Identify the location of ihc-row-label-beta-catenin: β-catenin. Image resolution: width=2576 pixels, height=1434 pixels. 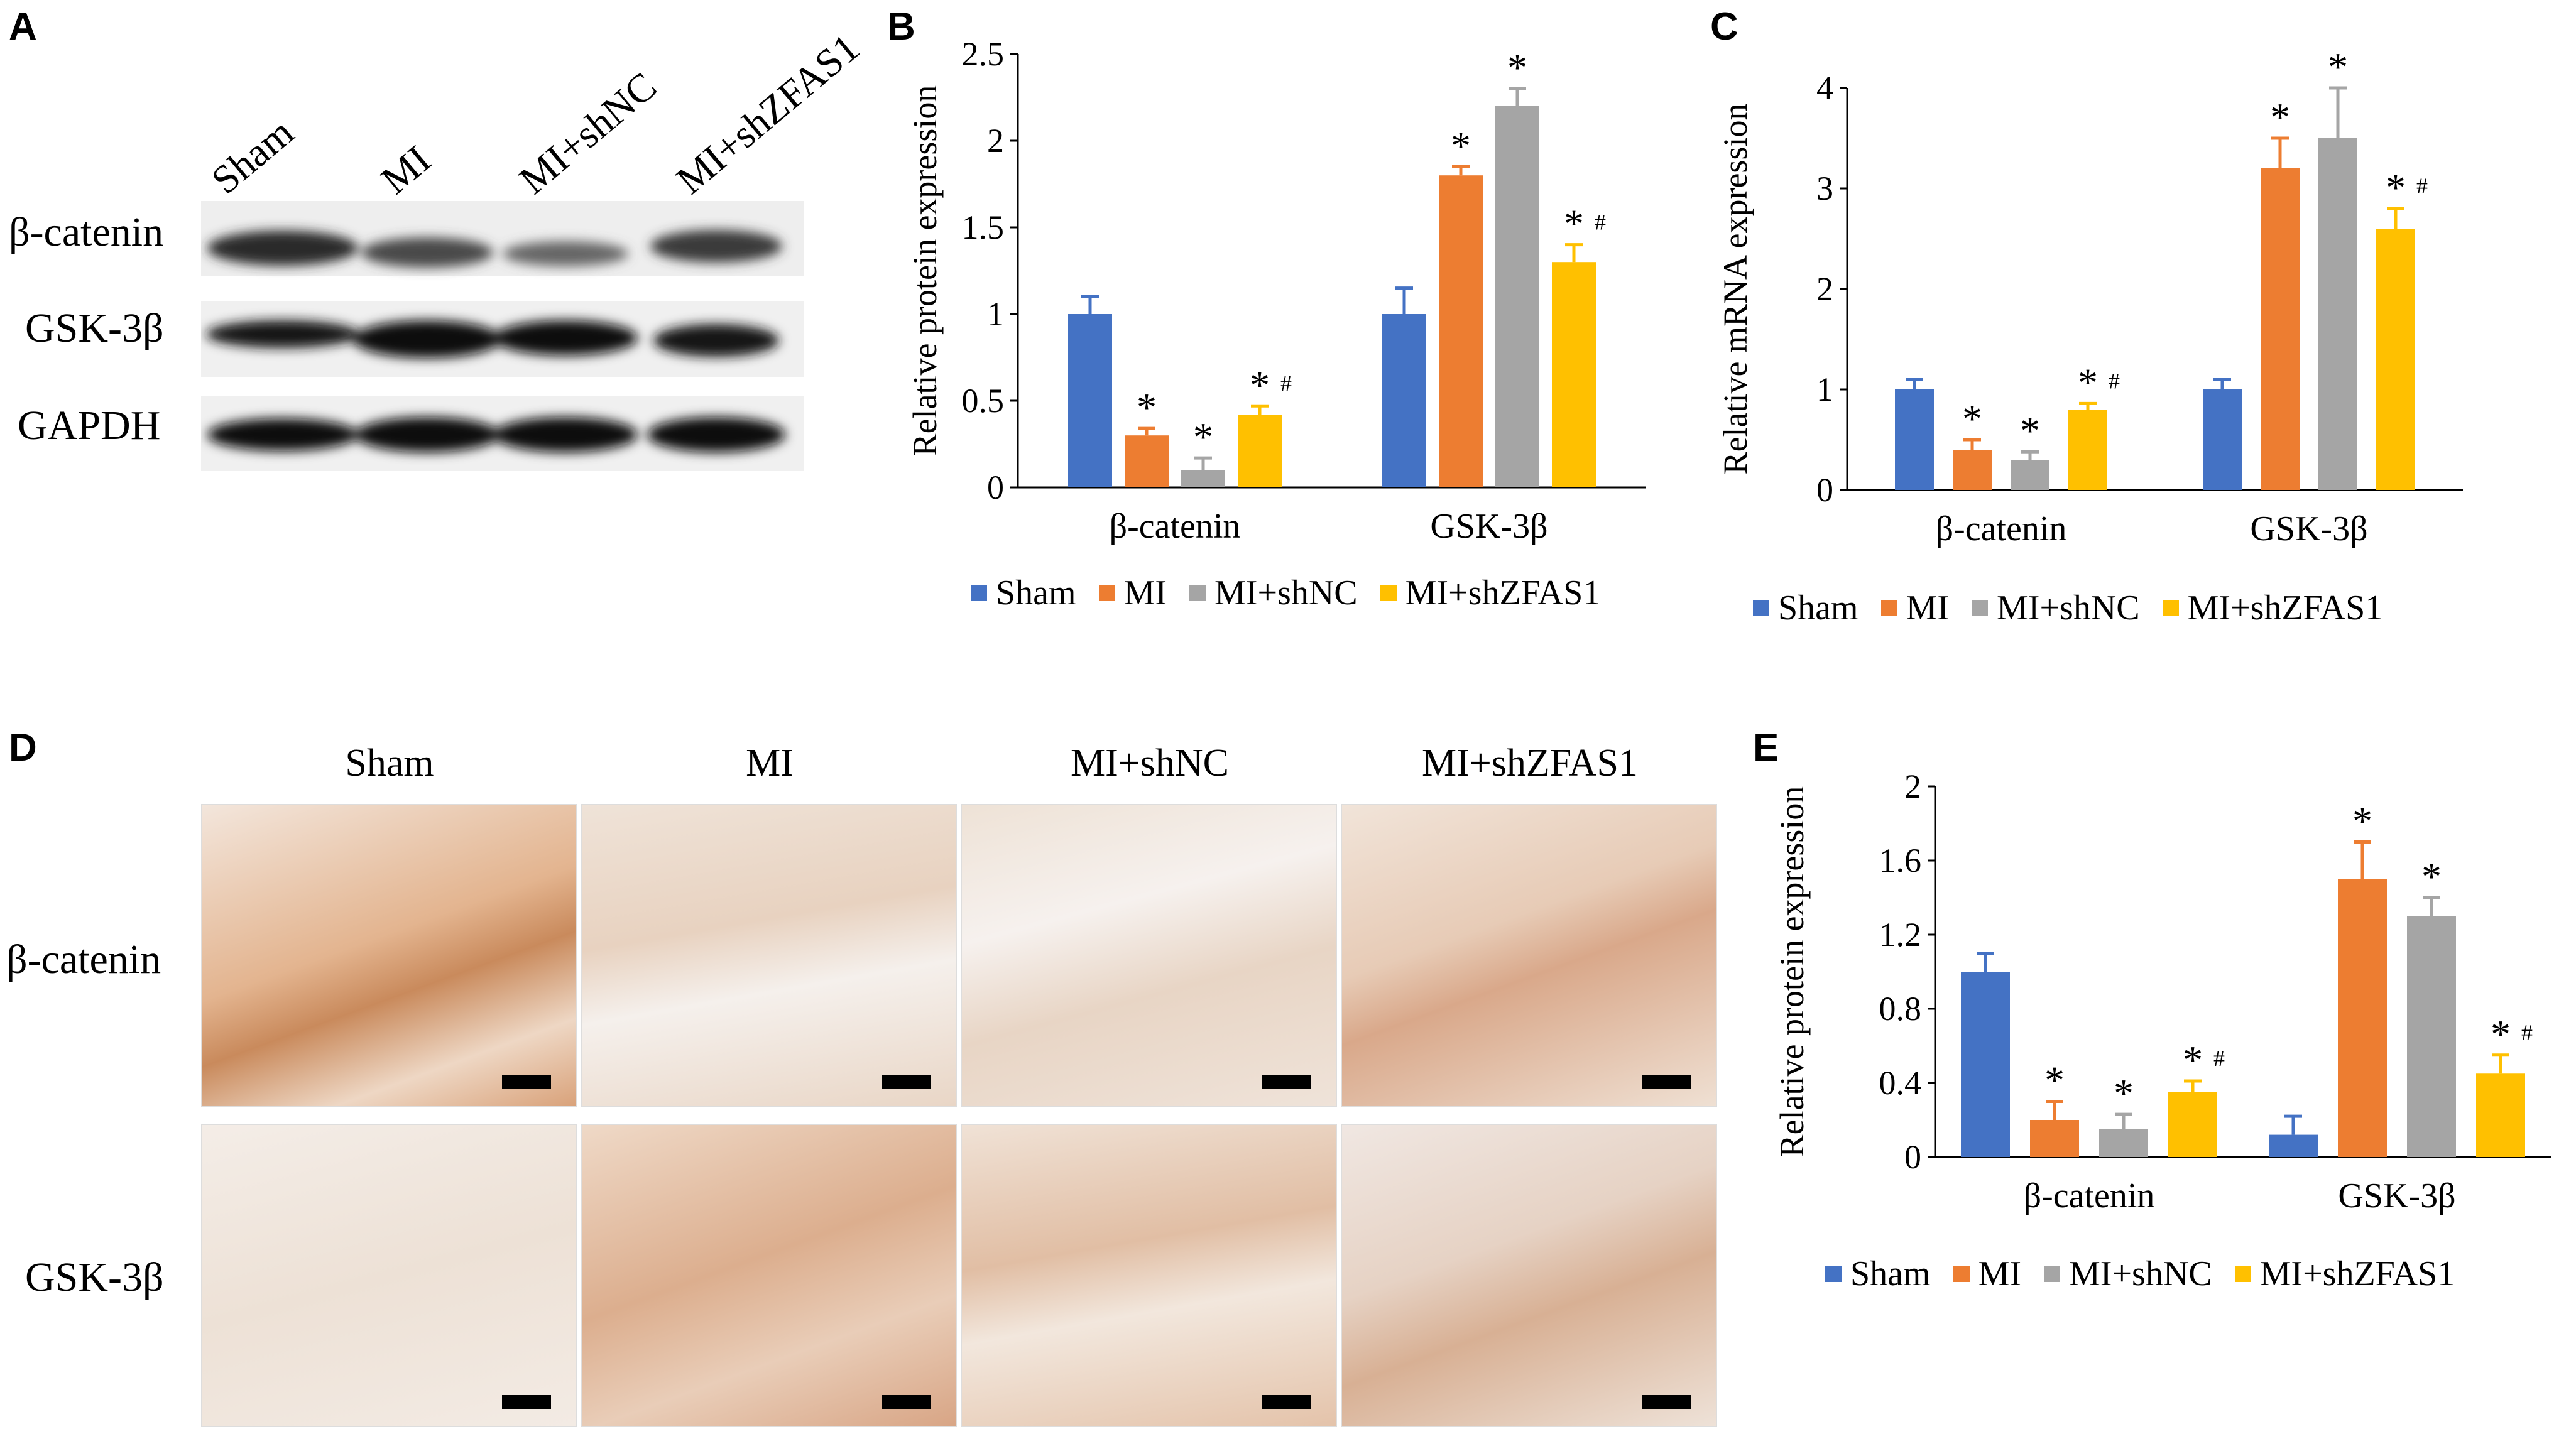
(83, 959).